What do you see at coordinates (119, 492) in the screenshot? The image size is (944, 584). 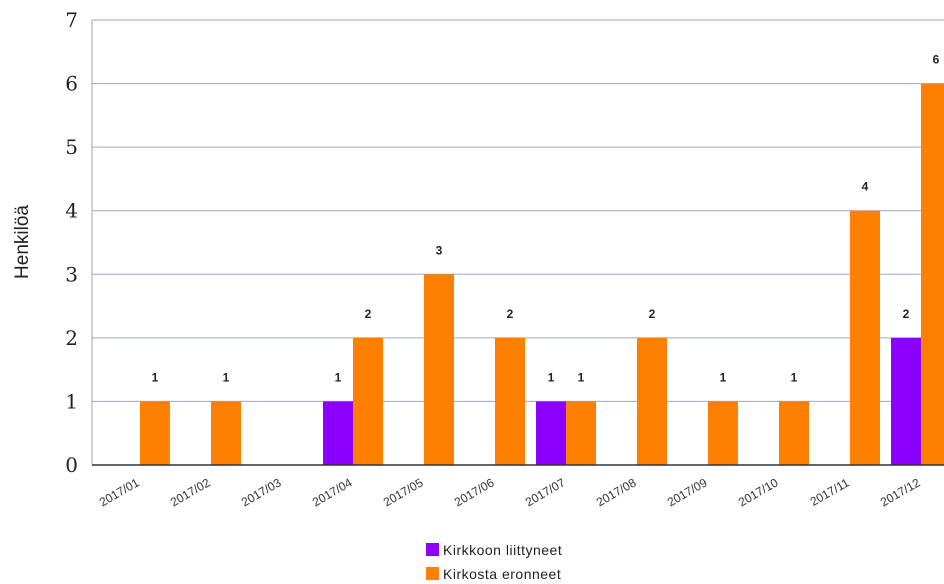 I see `x-tick-label: 2017/01` at bounding box center [119, 492].